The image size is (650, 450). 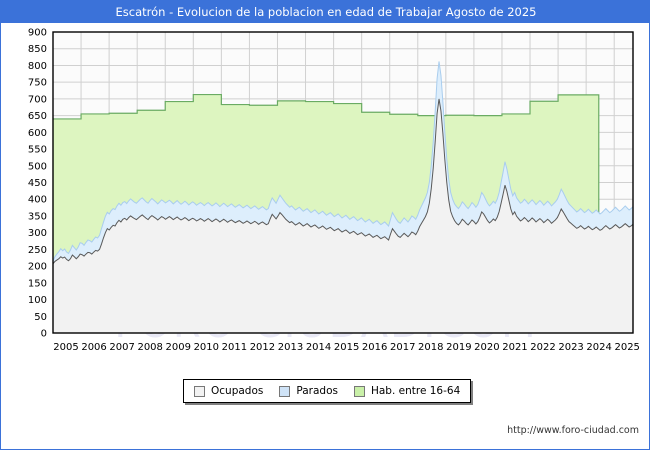 I want to click on x-tick-label: 2007, so click(x=121, y=347).